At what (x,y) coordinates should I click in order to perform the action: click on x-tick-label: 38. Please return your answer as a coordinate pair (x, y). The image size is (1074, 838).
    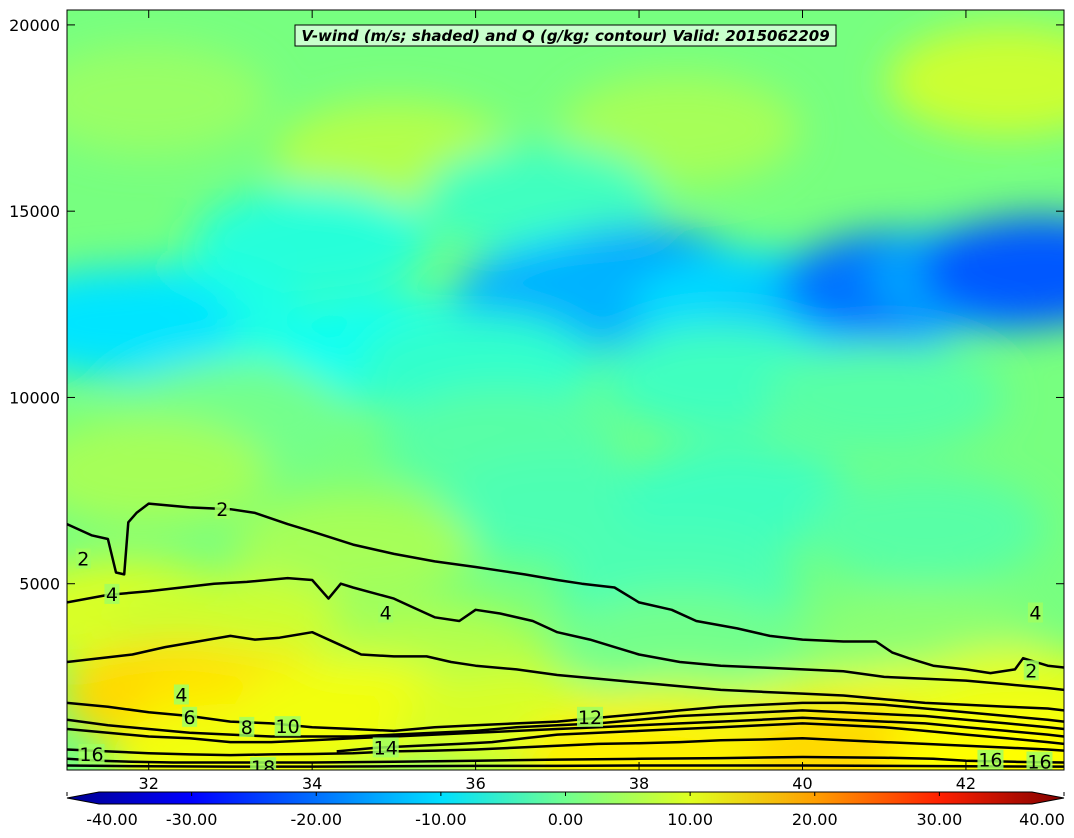
    Looking at the image, I should click on (639, 783).